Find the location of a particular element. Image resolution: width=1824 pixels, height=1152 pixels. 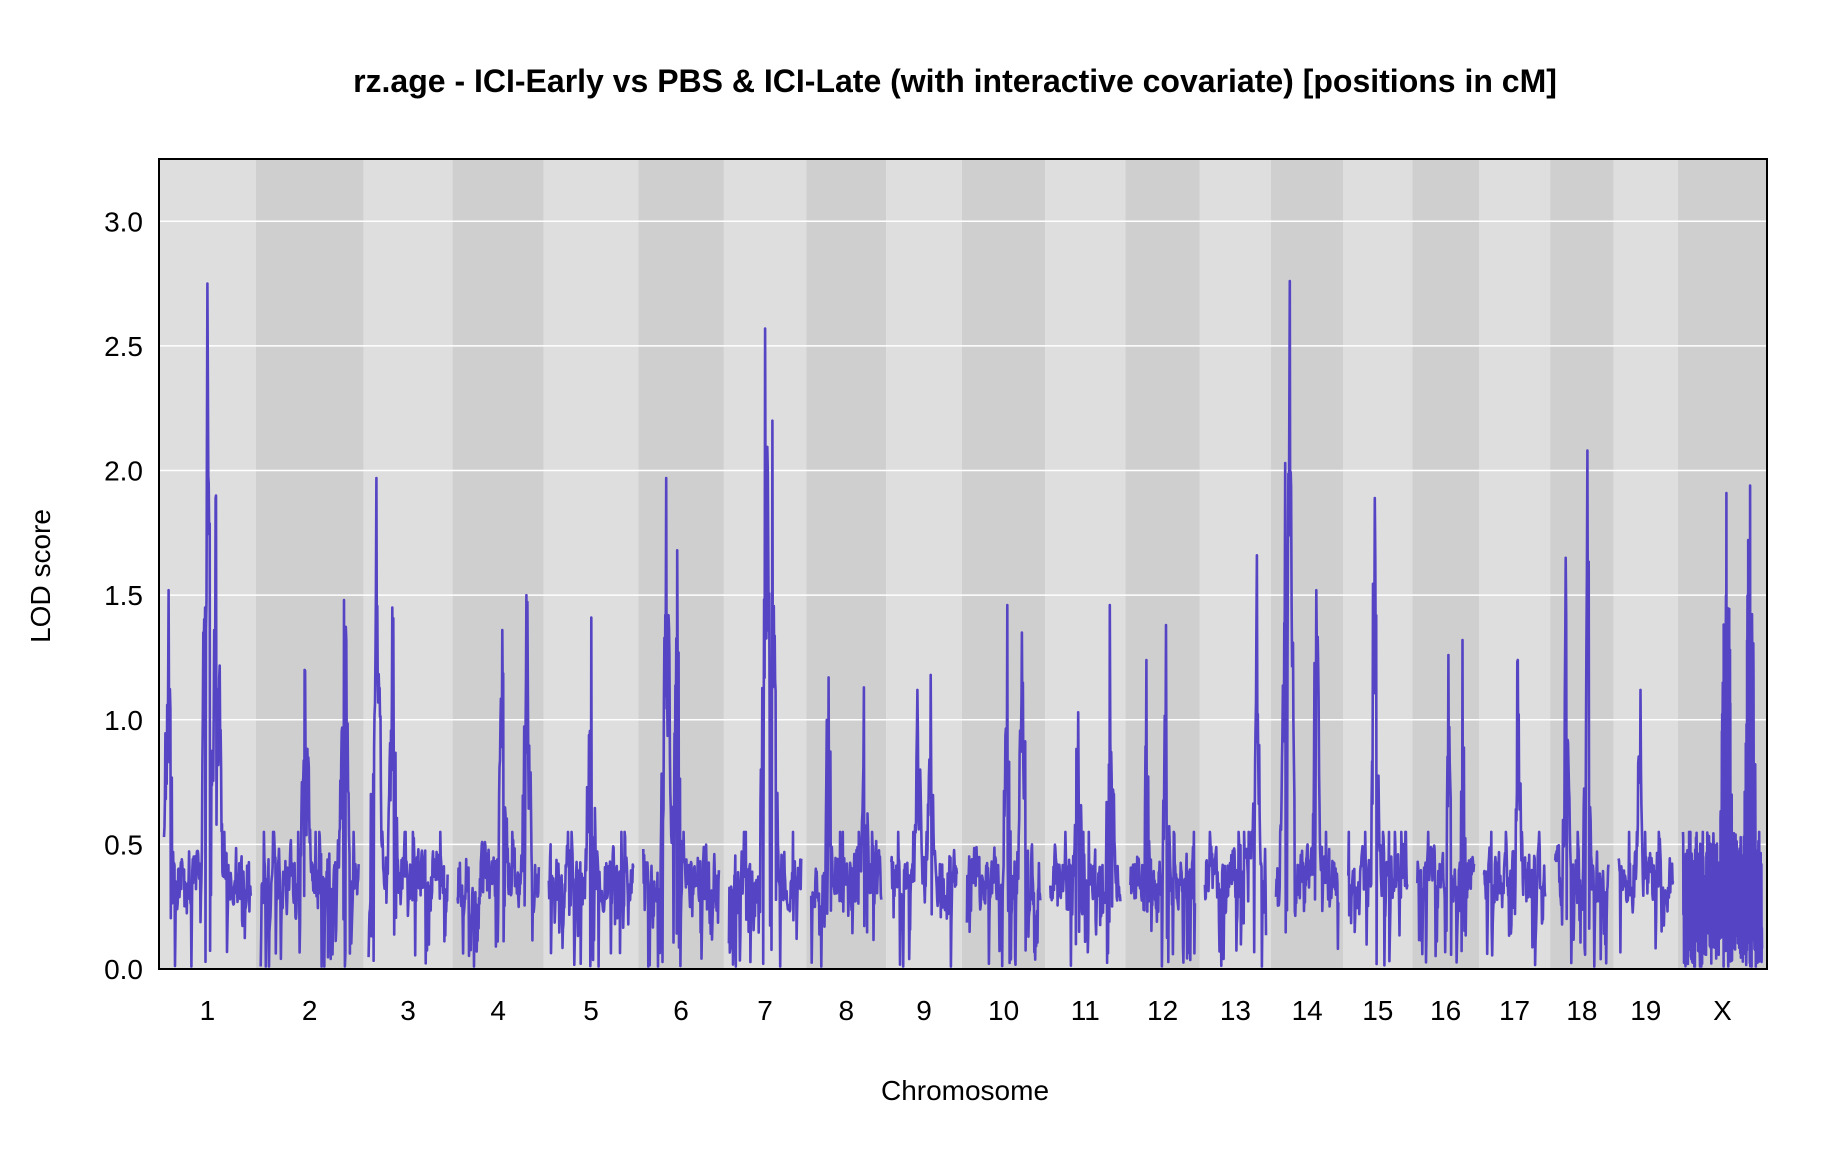

x-tick-label: 2 is located at coordinates (310, 1010).